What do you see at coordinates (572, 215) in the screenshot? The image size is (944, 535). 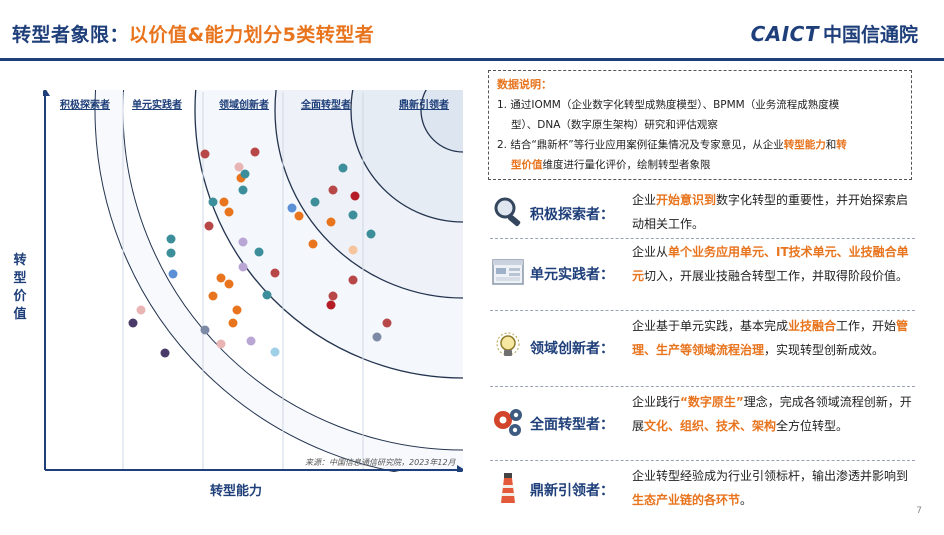 I see `category-name: 积极探索者：` at bounding box center [572, 215].